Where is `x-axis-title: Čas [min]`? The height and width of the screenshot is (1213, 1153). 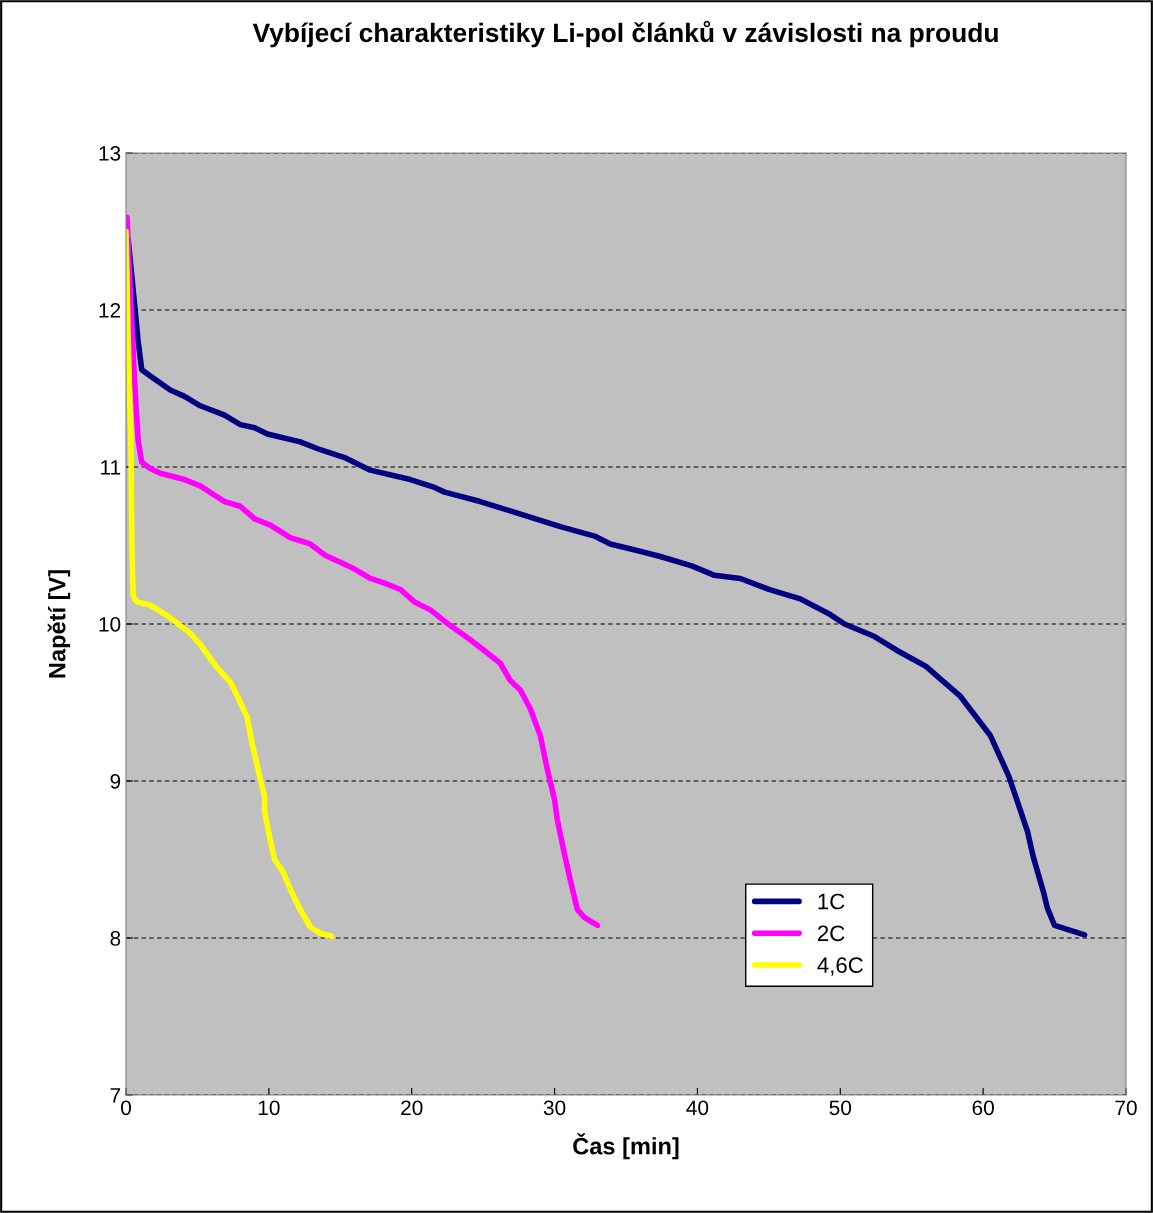 x-axis-title: Čas [min] is located at coordinates (626, 1146).